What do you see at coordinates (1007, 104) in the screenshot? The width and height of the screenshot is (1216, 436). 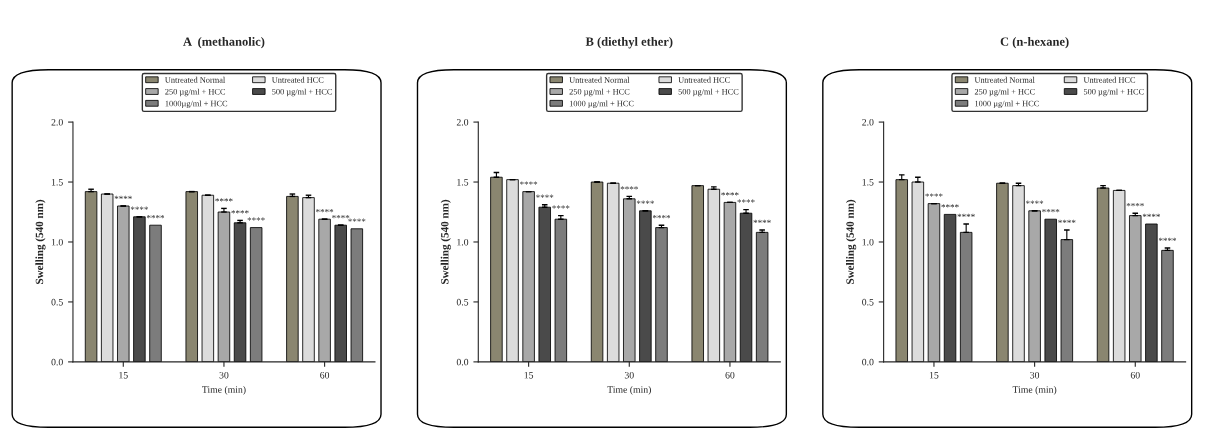 I see `legend-label: 1000 µg/ml + HCC` at bounding box center [1007, 104].